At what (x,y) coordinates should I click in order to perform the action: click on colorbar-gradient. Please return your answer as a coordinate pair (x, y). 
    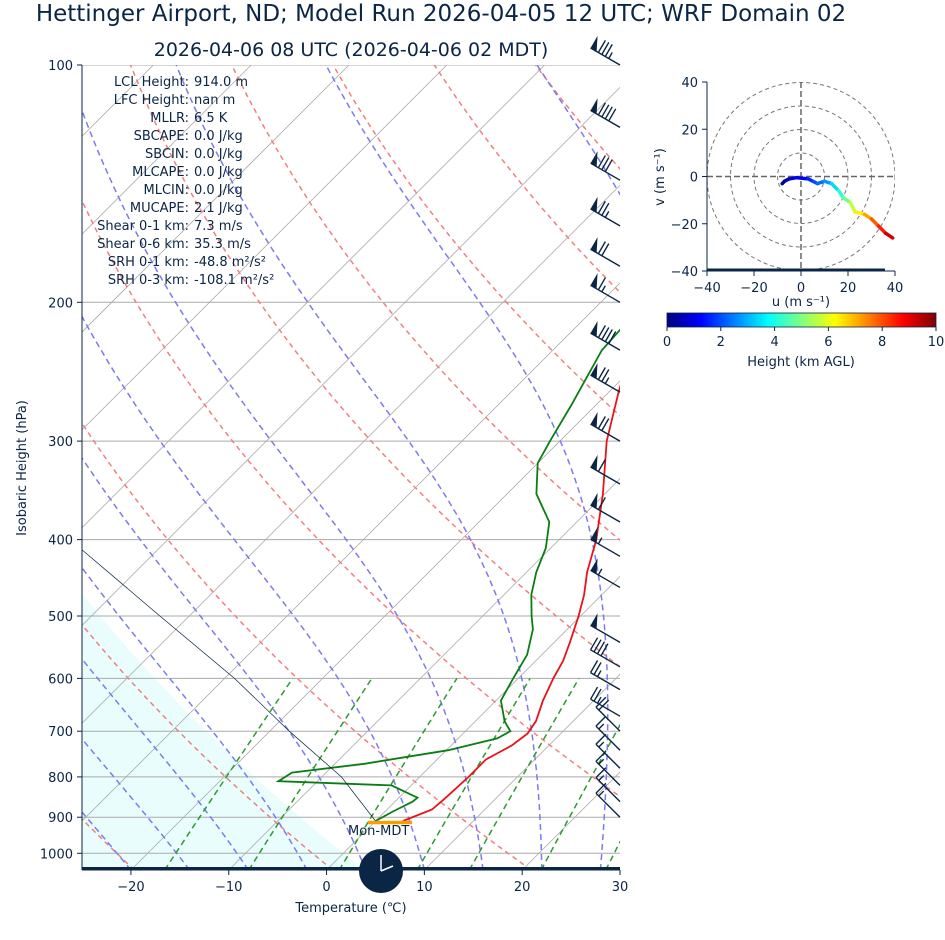
    Looking at the image, I should click on (801, 320).